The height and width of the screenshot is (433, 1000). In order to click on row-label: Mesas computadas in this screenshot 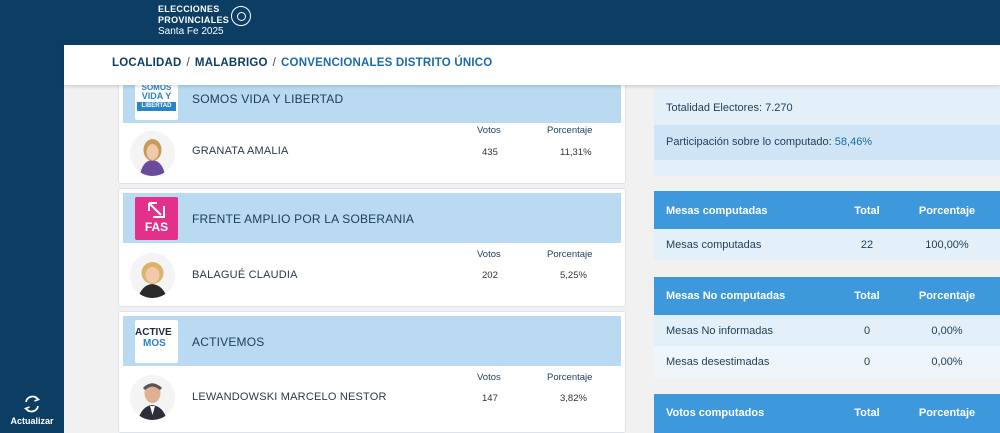, I will do `click(714, 245)`.